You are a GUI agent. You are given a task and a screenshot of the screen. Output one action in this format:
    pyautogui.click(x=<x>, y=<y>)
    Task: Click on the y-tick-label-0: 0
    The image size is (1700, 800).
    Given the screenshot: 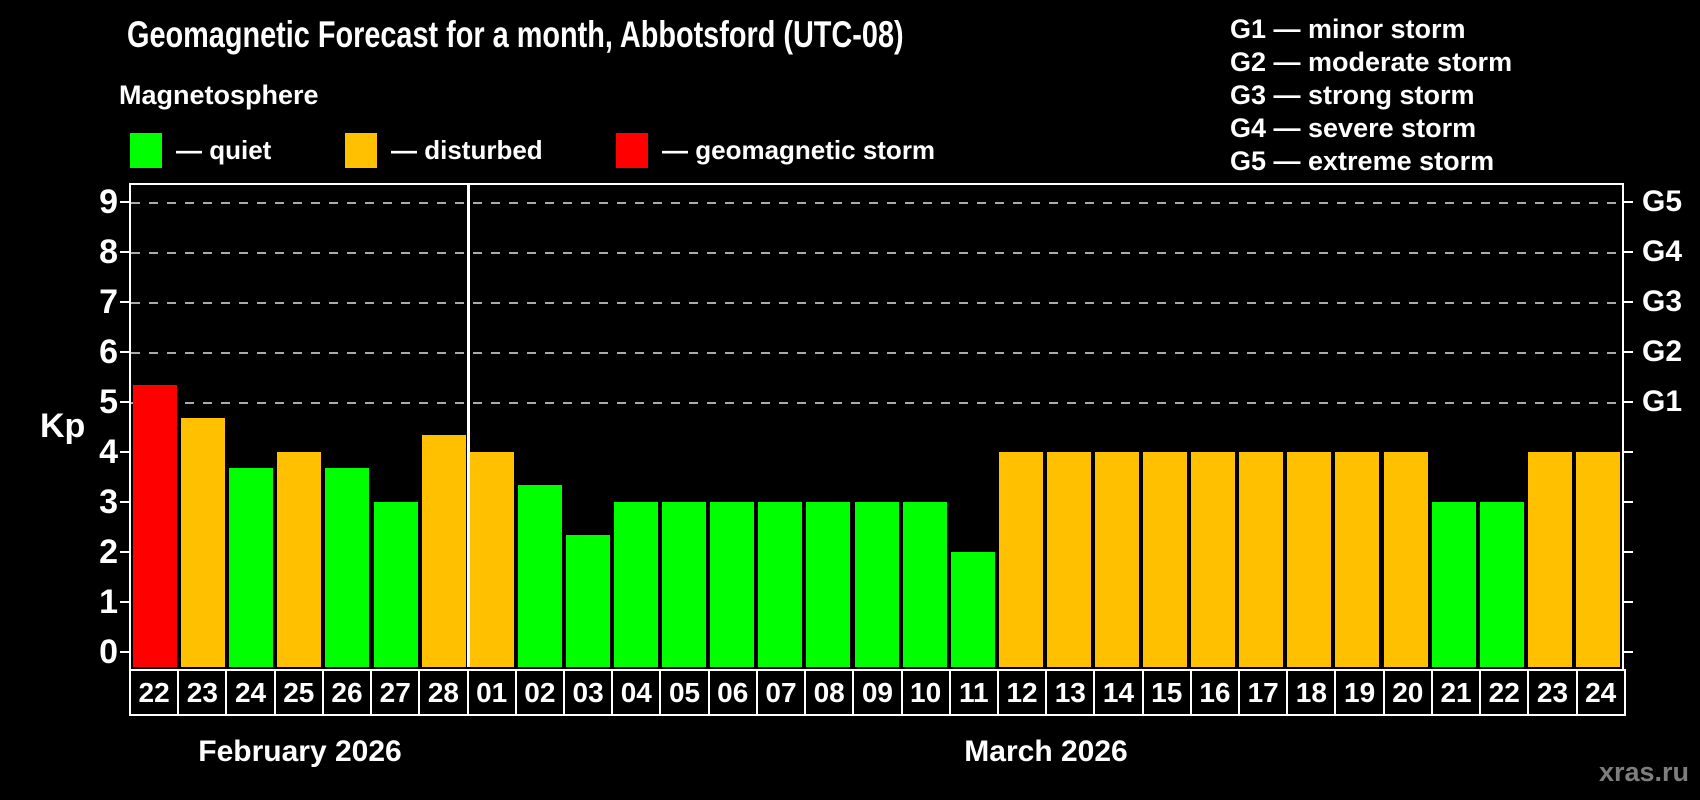 What is the action you would take?
    pyautogui.click(x=108, y=652)
    